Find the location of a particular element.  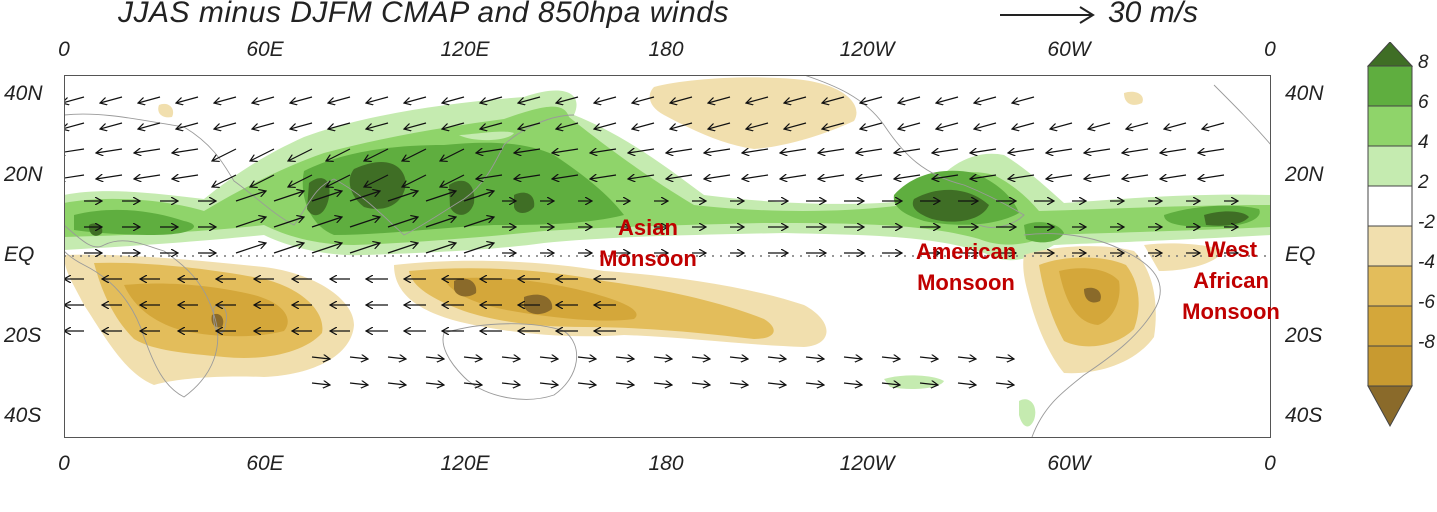

lon-tick-bottom: 120E is located at coordinates (465, 463).